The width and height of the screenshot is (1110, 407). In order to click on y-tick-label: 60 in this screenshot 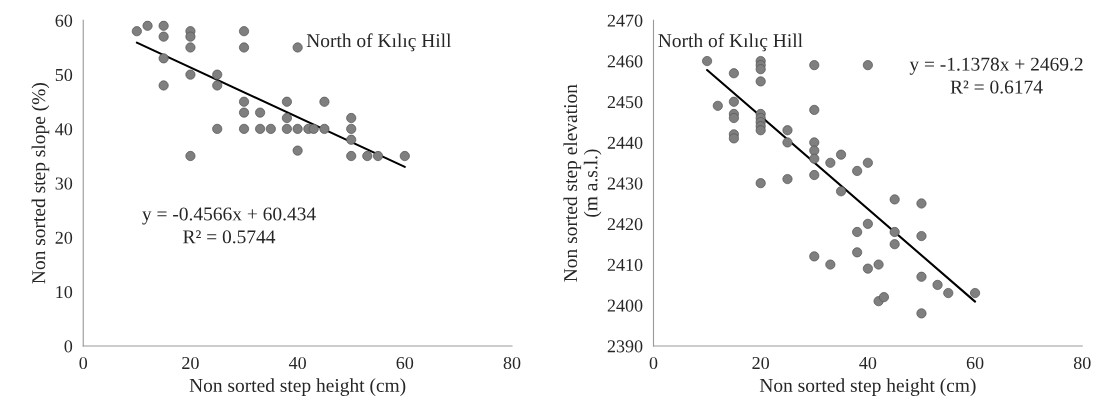, I will do `click(64, 20)`.